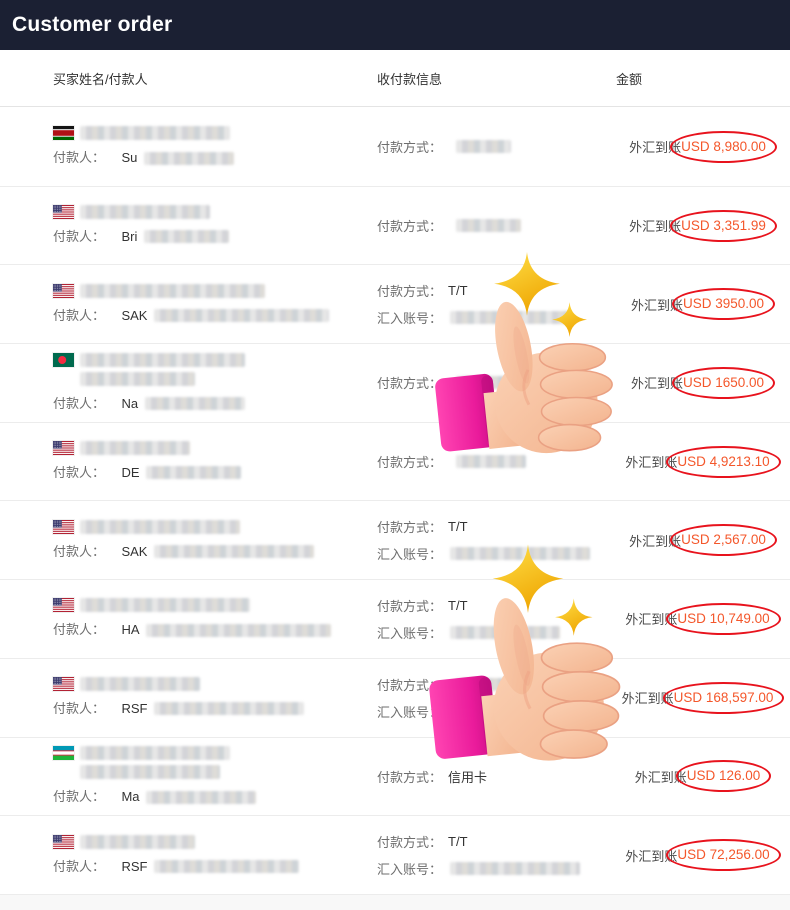 The width and height of the screenshot is (790, 910). I want to click on table-row: 付款人： DE 付款方式： 外汇到账 USD 4,9213.10, so click(395, 462).